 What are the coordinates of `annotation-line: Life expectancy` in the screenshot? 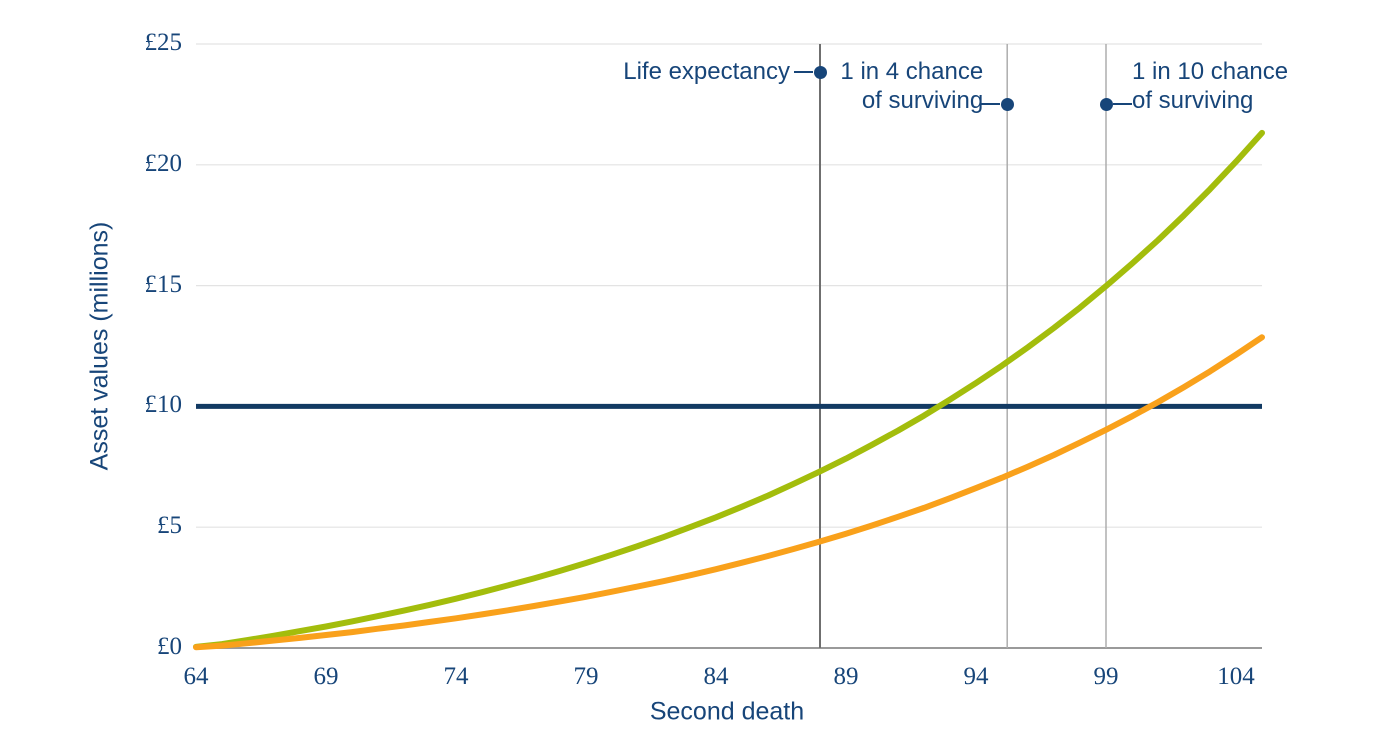 It's located at (706, 71).